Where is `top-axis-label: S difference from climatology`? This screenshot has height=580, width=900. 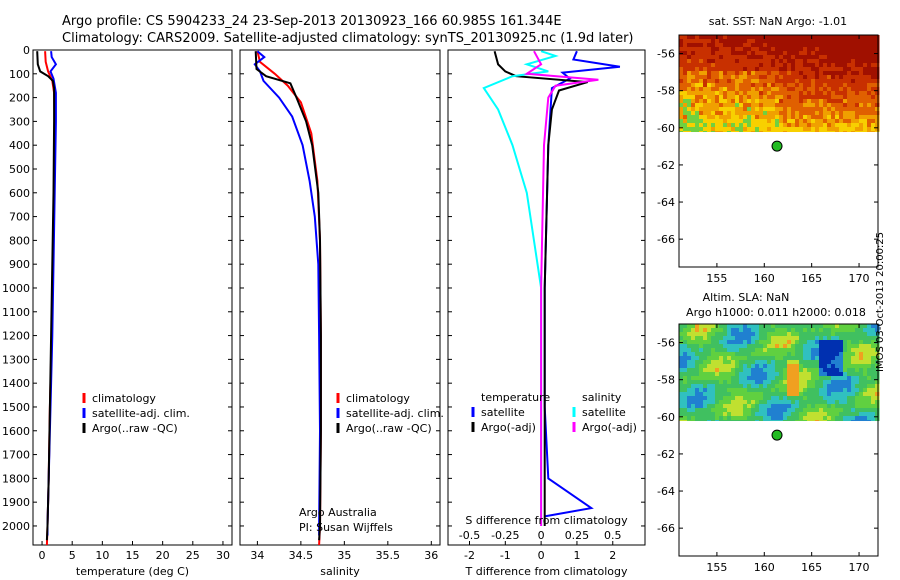
top-axis-label: S difference from climatology is located at coordinates (546, 520).